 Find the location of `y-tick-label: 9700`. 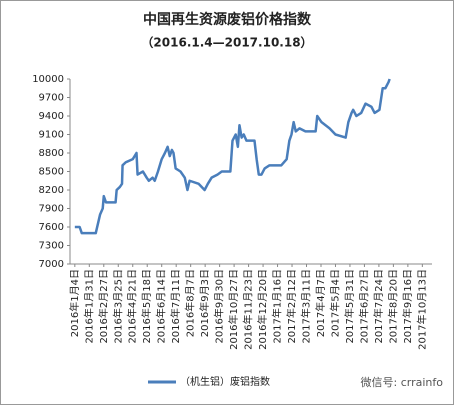

y-tick-label: 9700 is located at coordinates (51, 98).